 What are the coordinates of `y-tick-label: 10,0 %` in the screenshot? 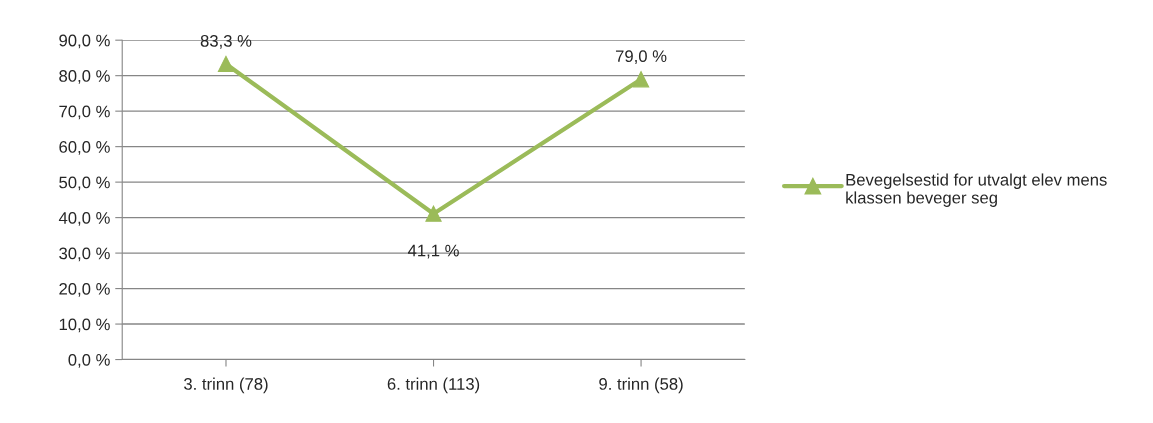 It's located at (84, 325).